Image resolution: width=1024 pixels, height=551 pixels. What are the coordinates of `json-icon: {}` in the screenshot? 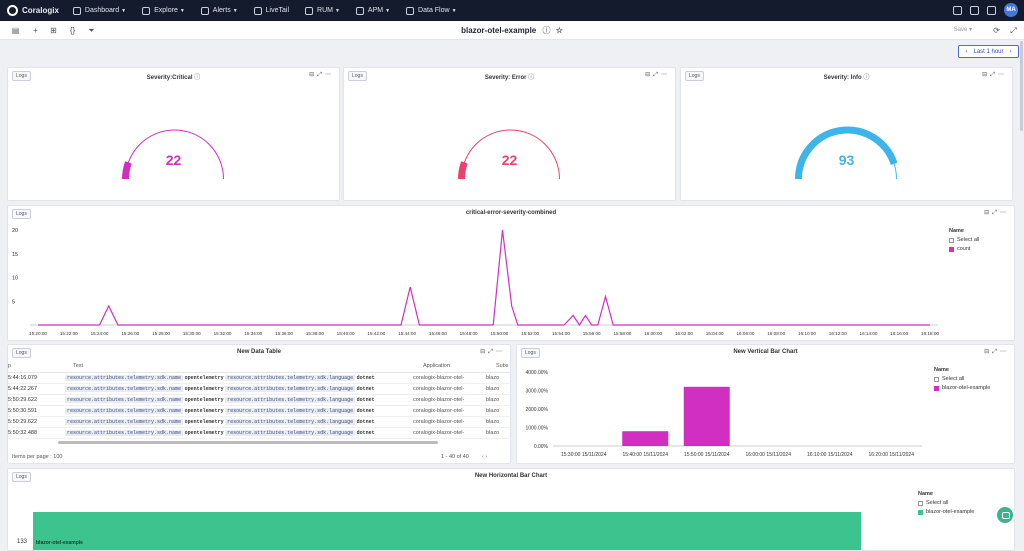 It's located at (72, 30).